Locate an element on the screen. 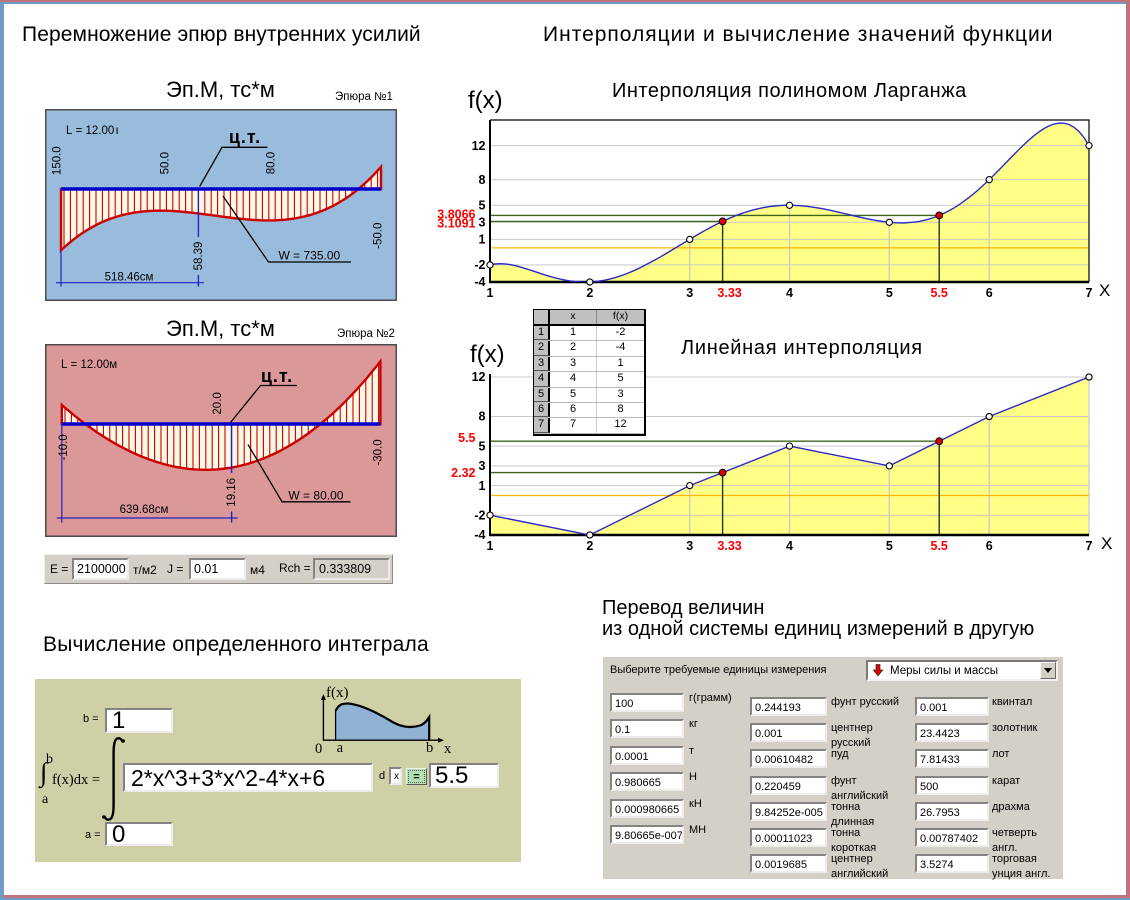 This screenshot has height=900, width=1130. svg-text: 150.0 is located at coordinates (58, 160).